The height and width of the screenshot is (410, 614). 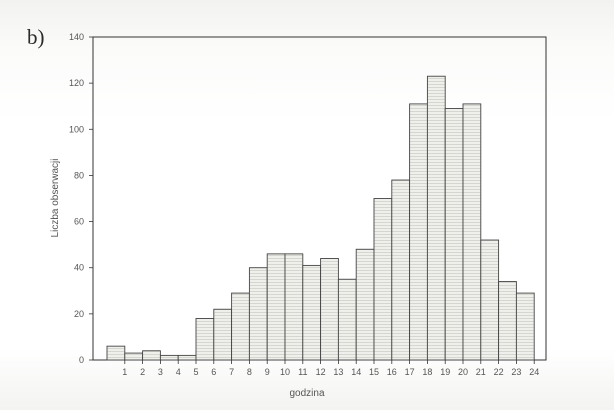 I want to click on x-tick-label: 12, so click(x=321, y=372).